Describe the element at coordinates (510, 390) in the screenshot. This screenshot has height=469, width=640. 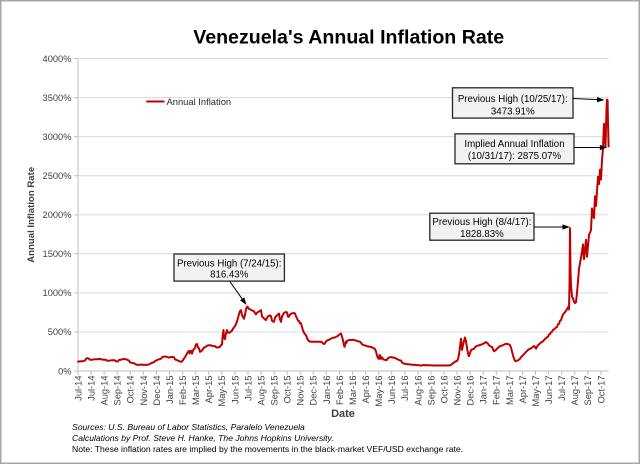
I see `svg-text: Mar-17` at that location.